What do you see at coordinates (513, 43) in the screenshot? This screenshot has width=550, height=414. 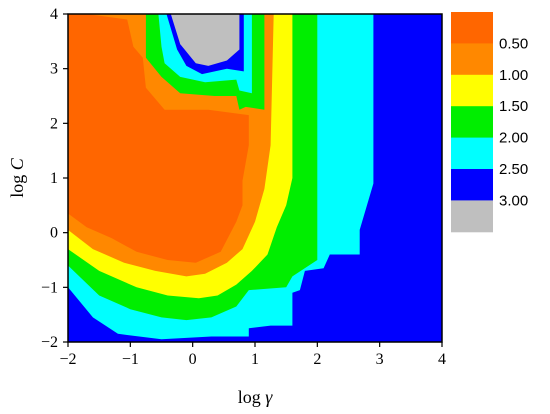 I see `legend-label: 0.50` at bounding box center [513, 43].